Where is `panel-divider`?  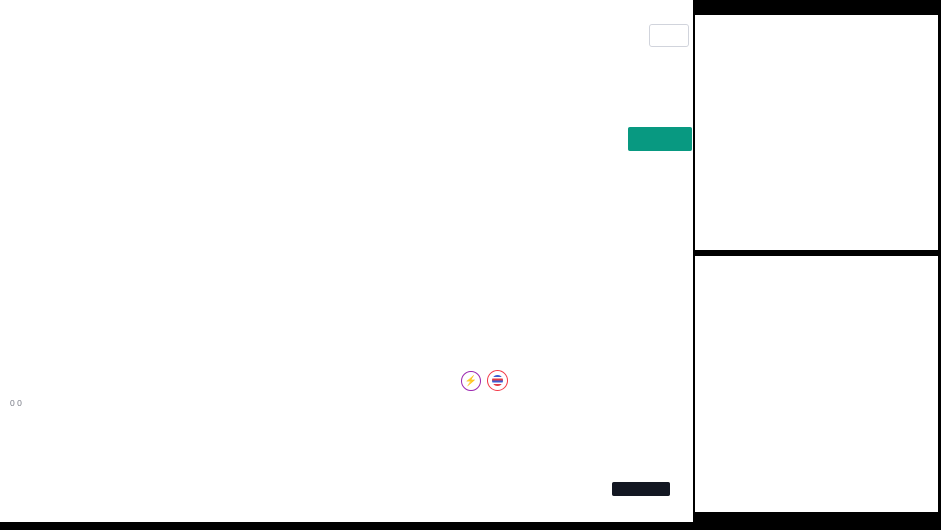
panel-divider is located at coordinates (817, 253).